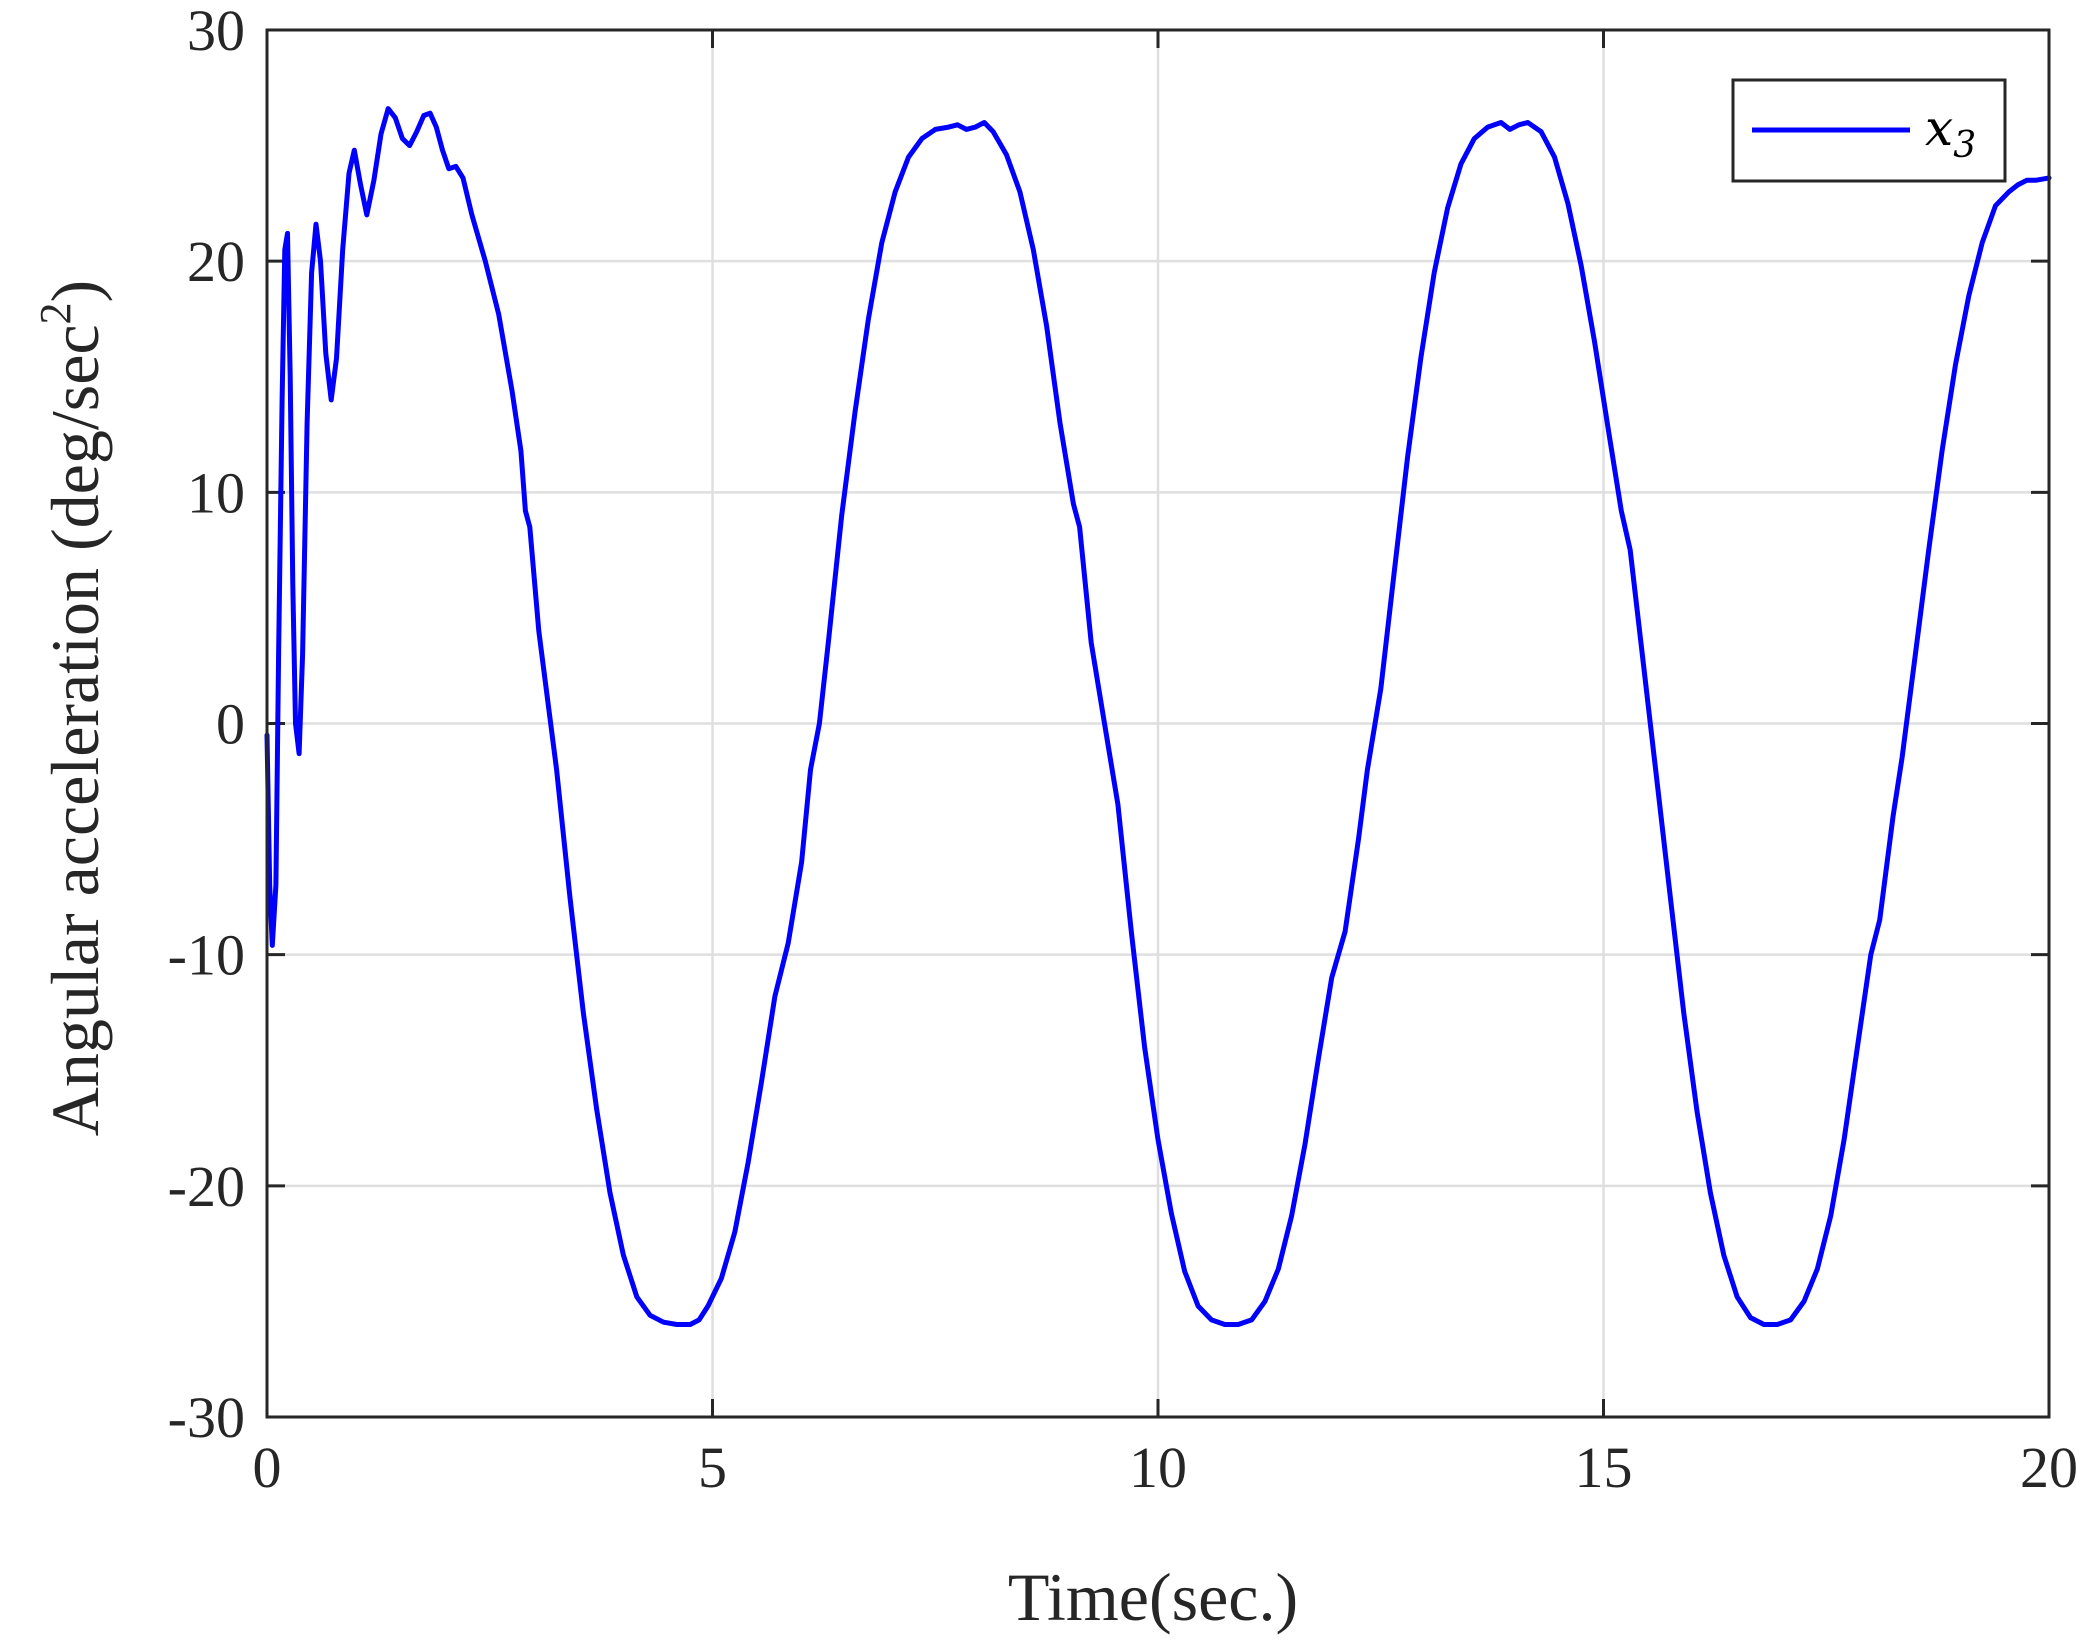 The height and width of the screenshot is (1640, 2092). I want to click on legend-label-subscript: 3, so click(1964, 145).